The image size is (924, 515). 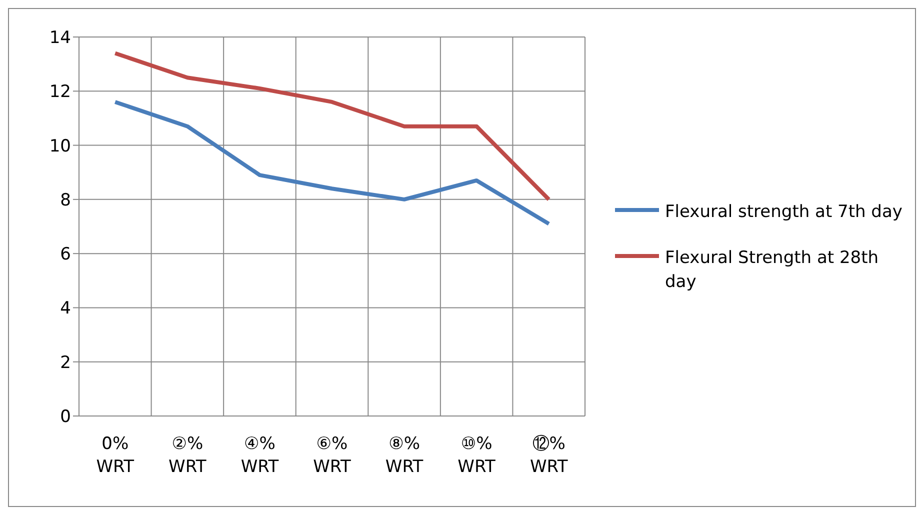 What do you see at coordinates (260, 455) in the screenshot?
I see `x-tick-label: ④% WRT` at bounding box center [260, 455].